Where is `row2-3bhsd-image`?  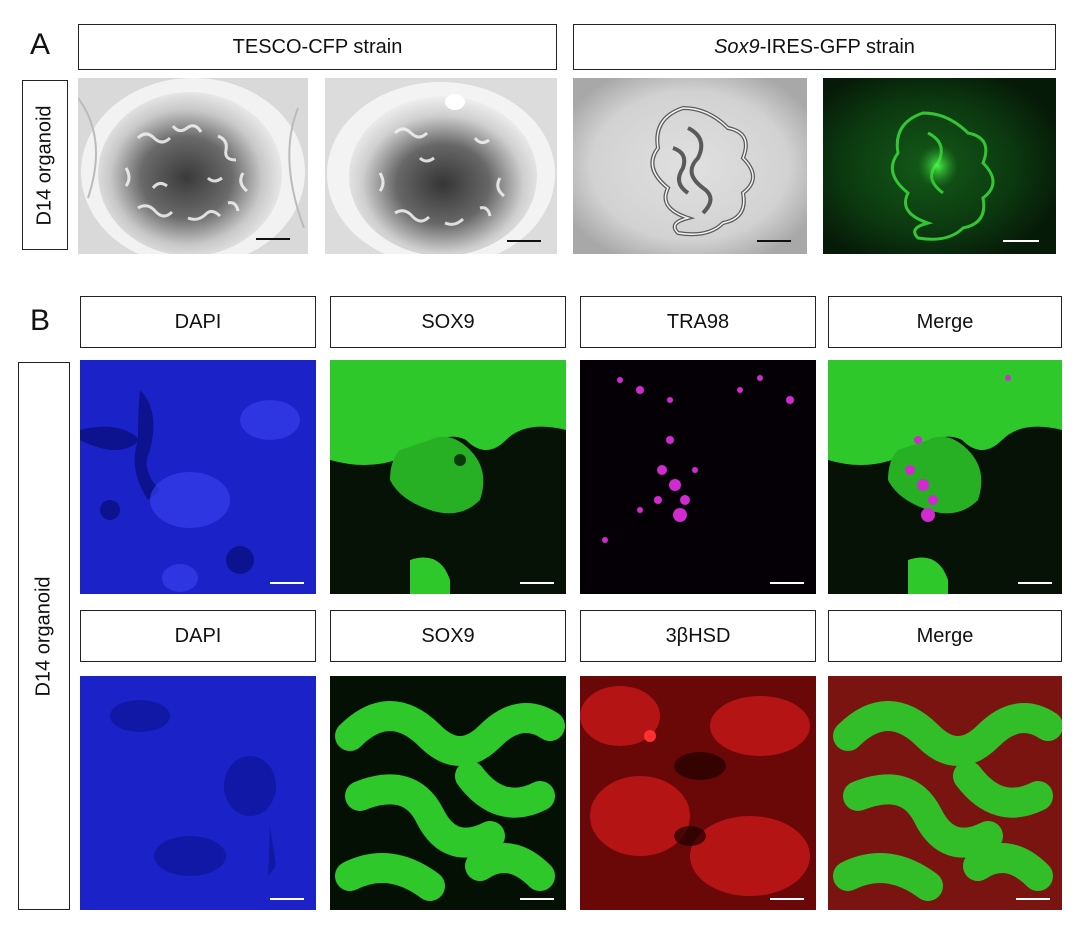
row2-3bhsd-image is located at coordinates (698, 793).